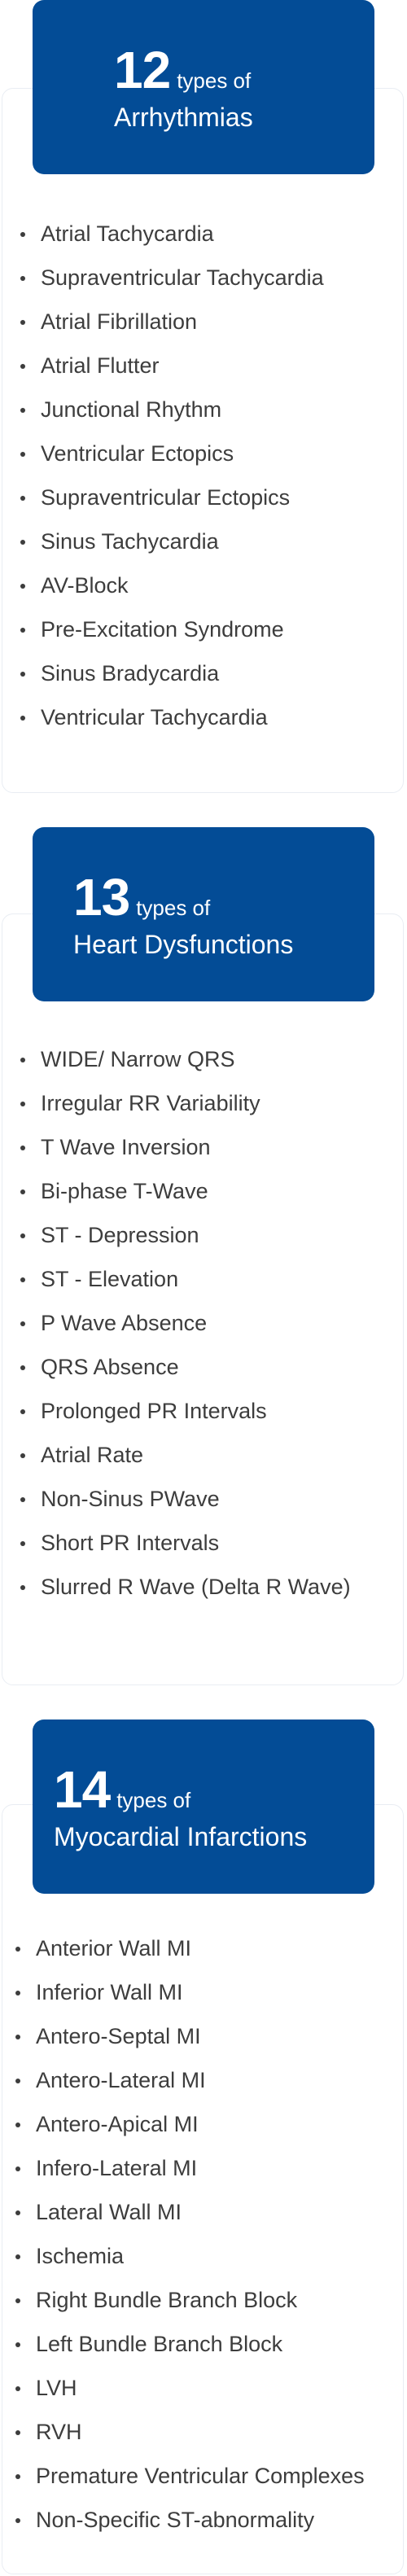 The height and width of the screenshot is (2576, 407). I want to click on list-item: Non-Specific ST-abnormality, so click(190, 2520).